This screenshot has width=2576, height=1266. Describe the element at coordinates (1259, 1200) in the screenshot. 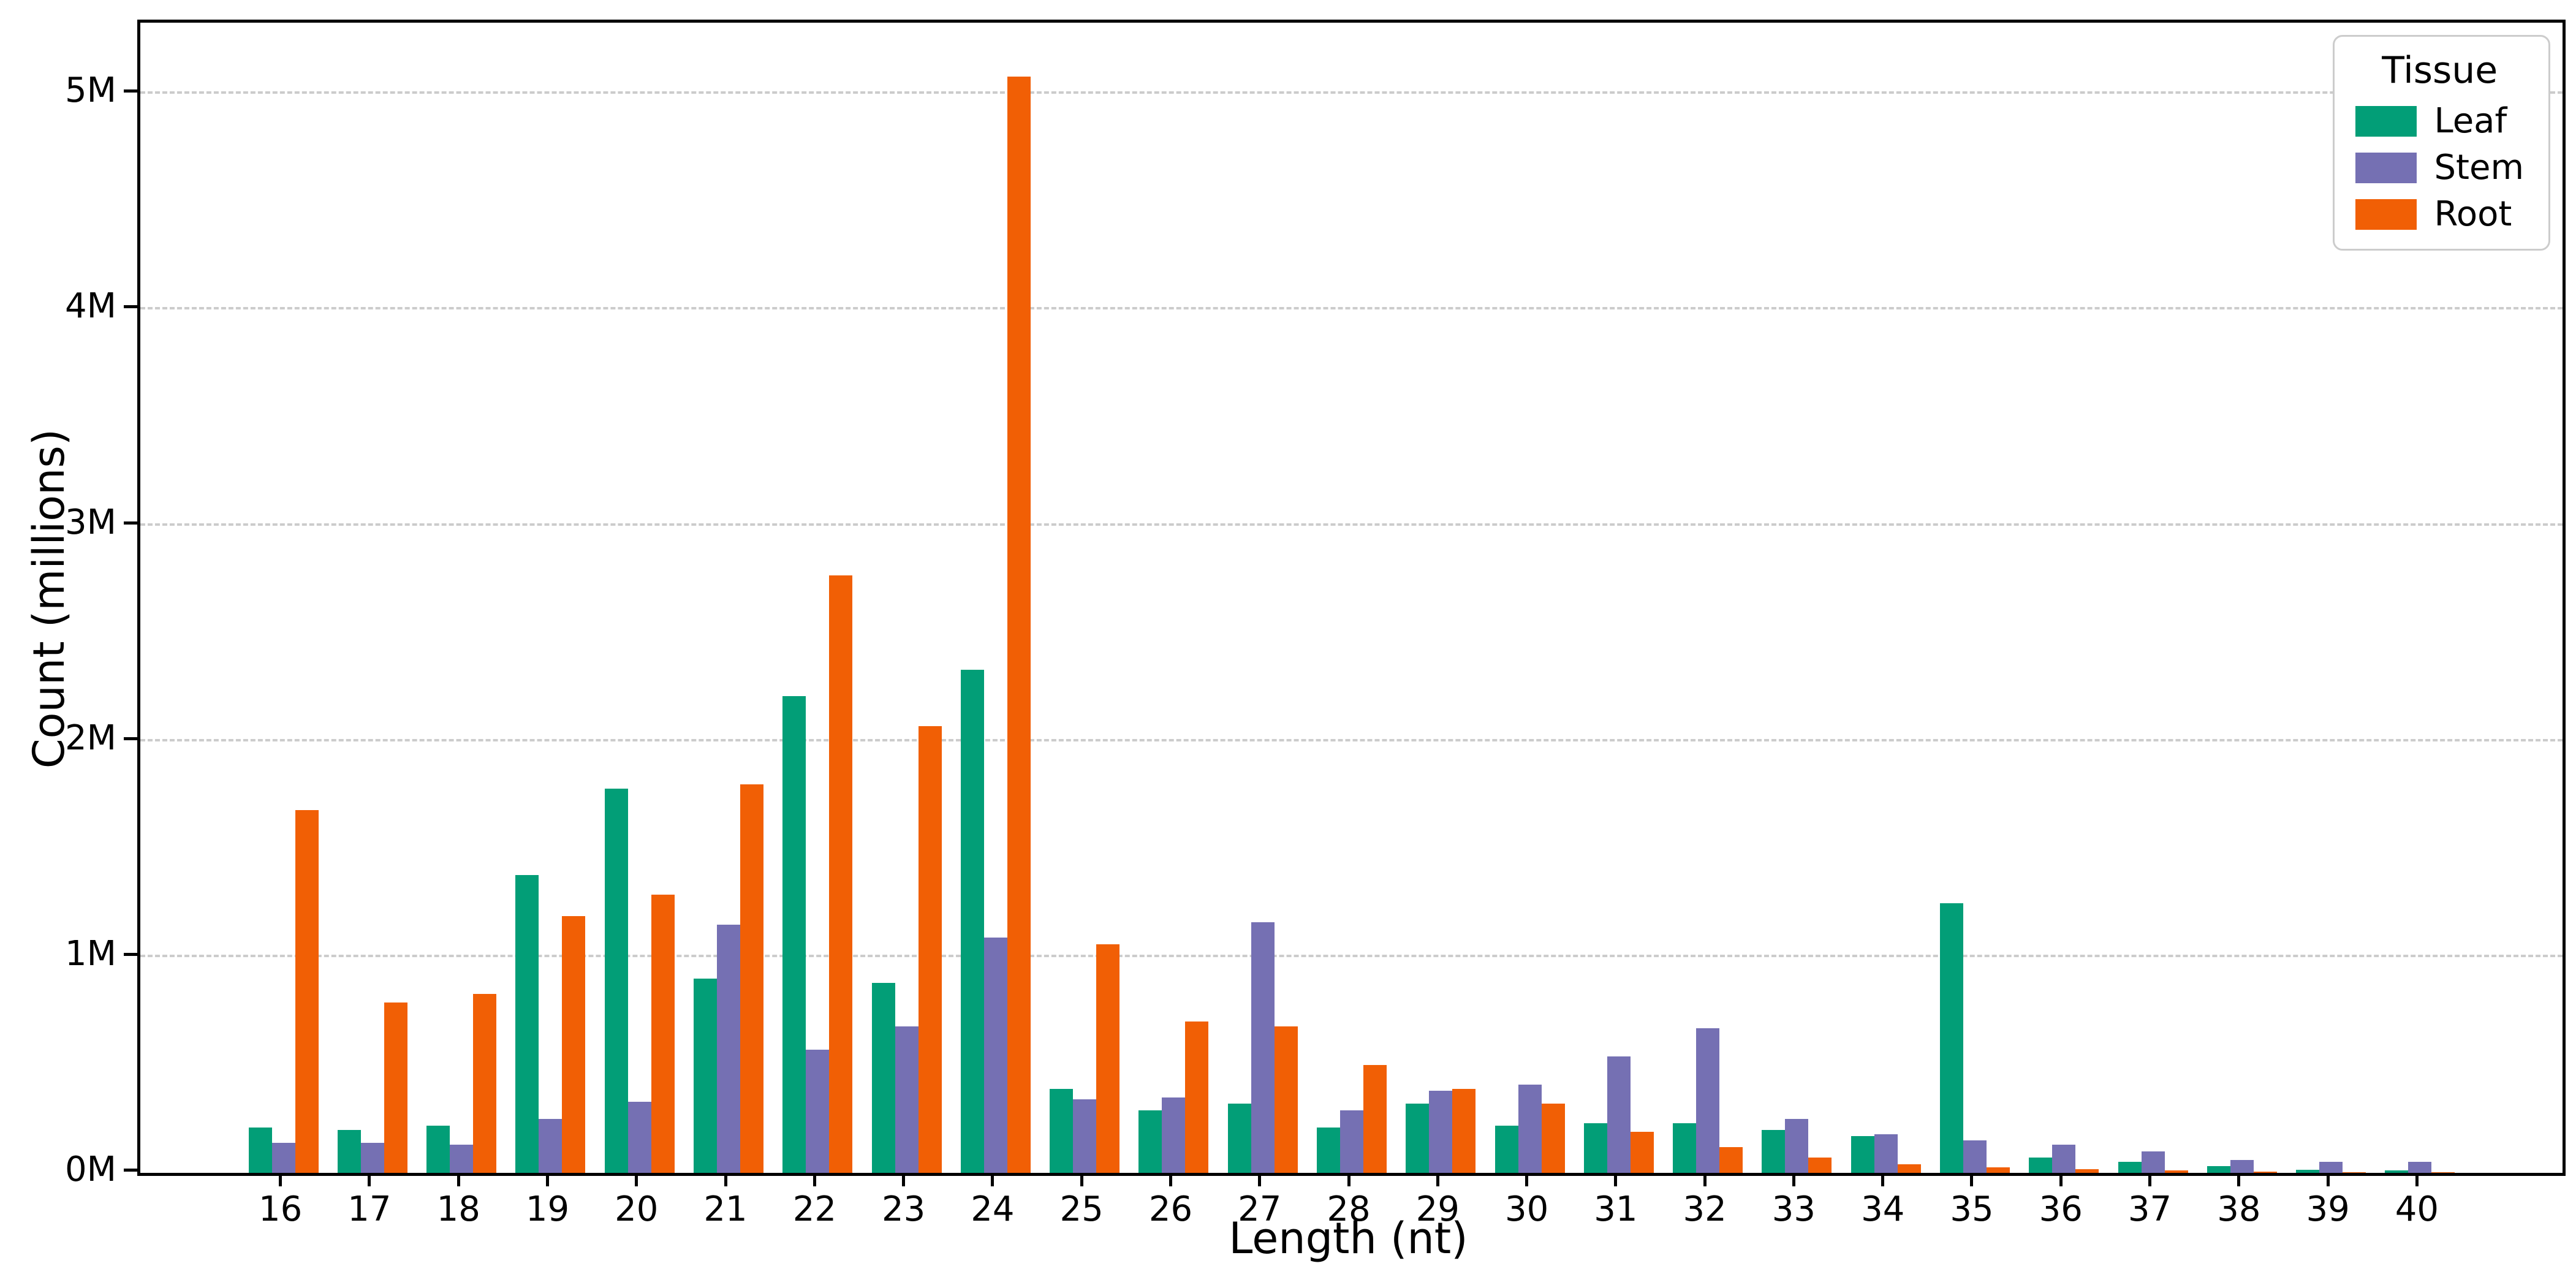

I see `x-tick-cell-27: 27` at that location.